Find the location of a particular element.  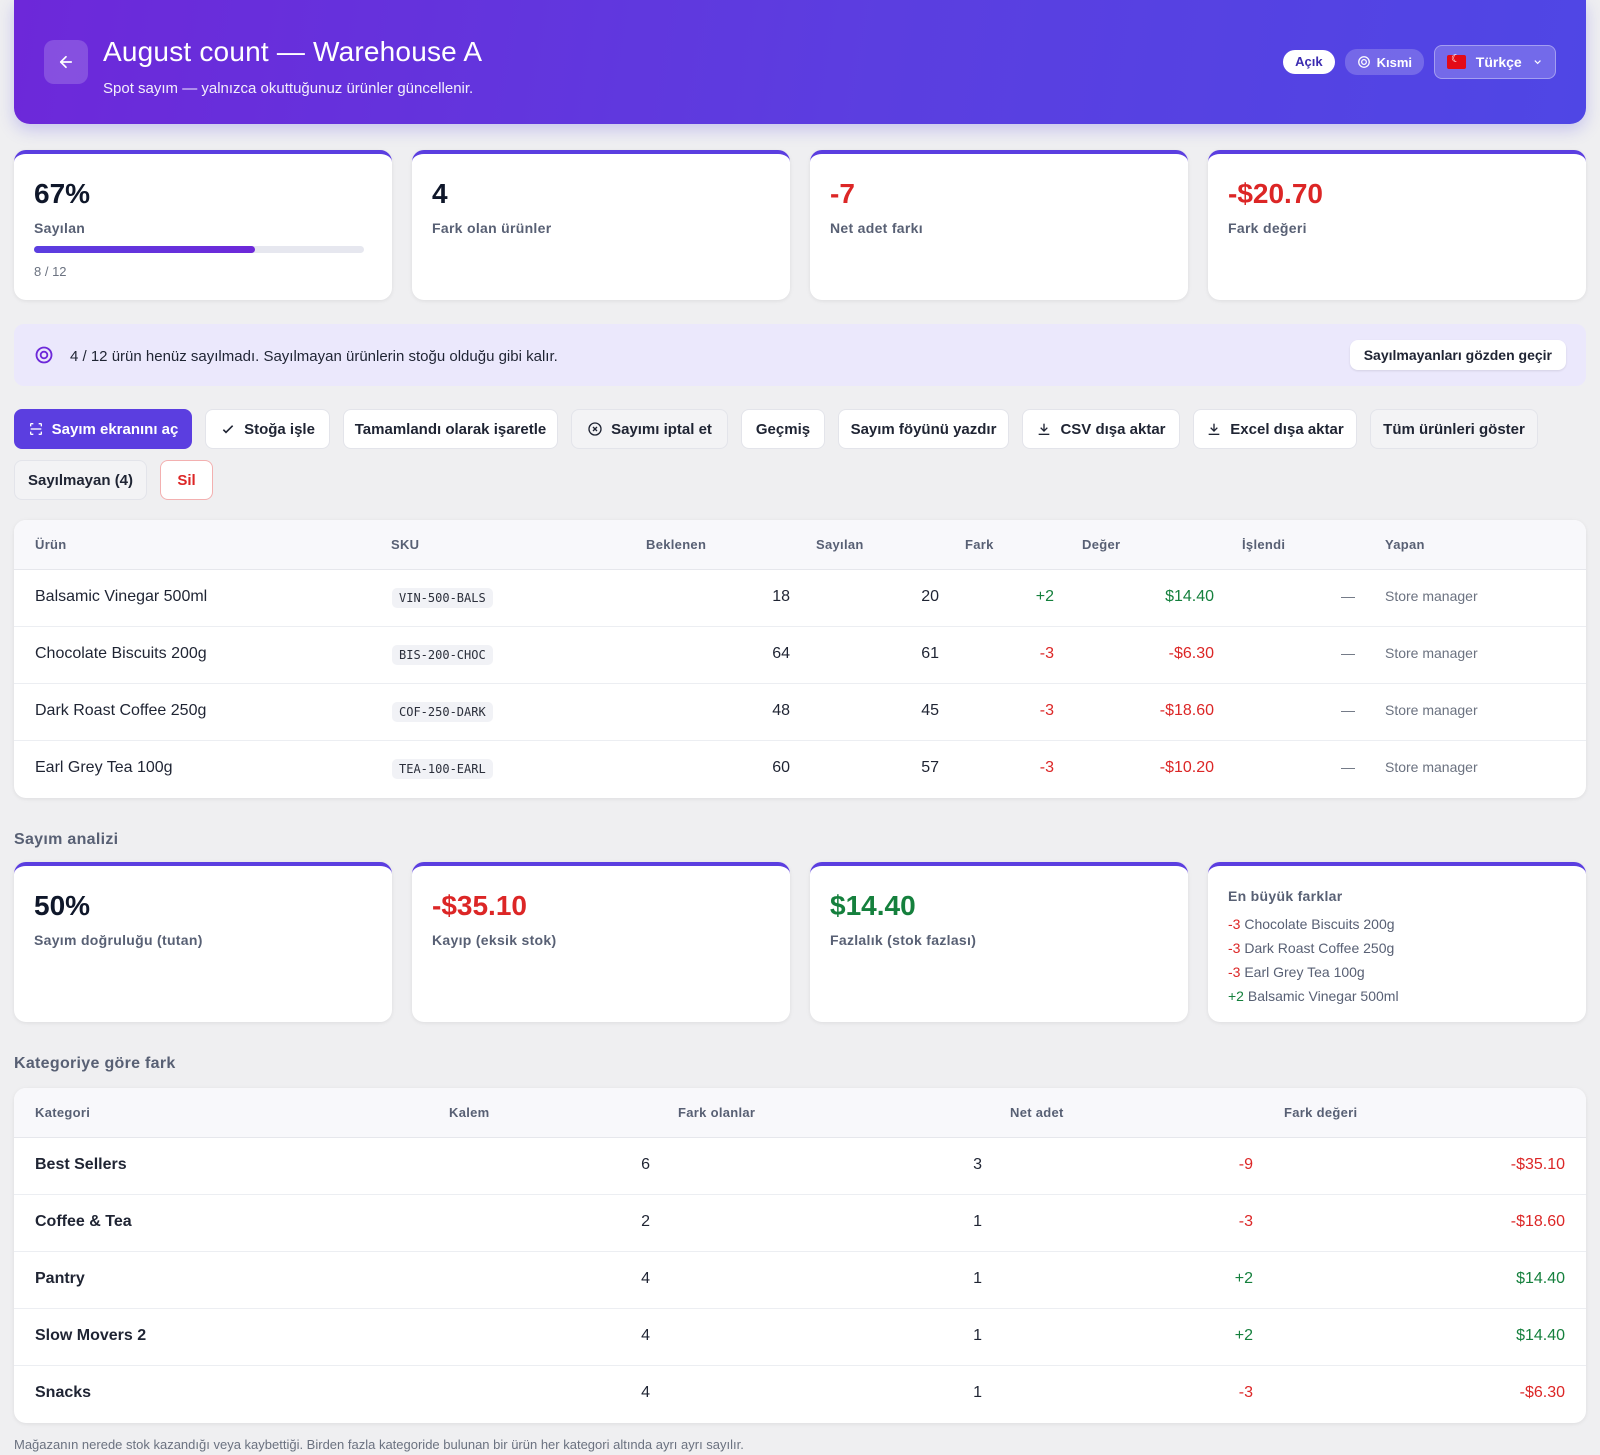

col-items: Kalem is located at coordinates (469, 1112).